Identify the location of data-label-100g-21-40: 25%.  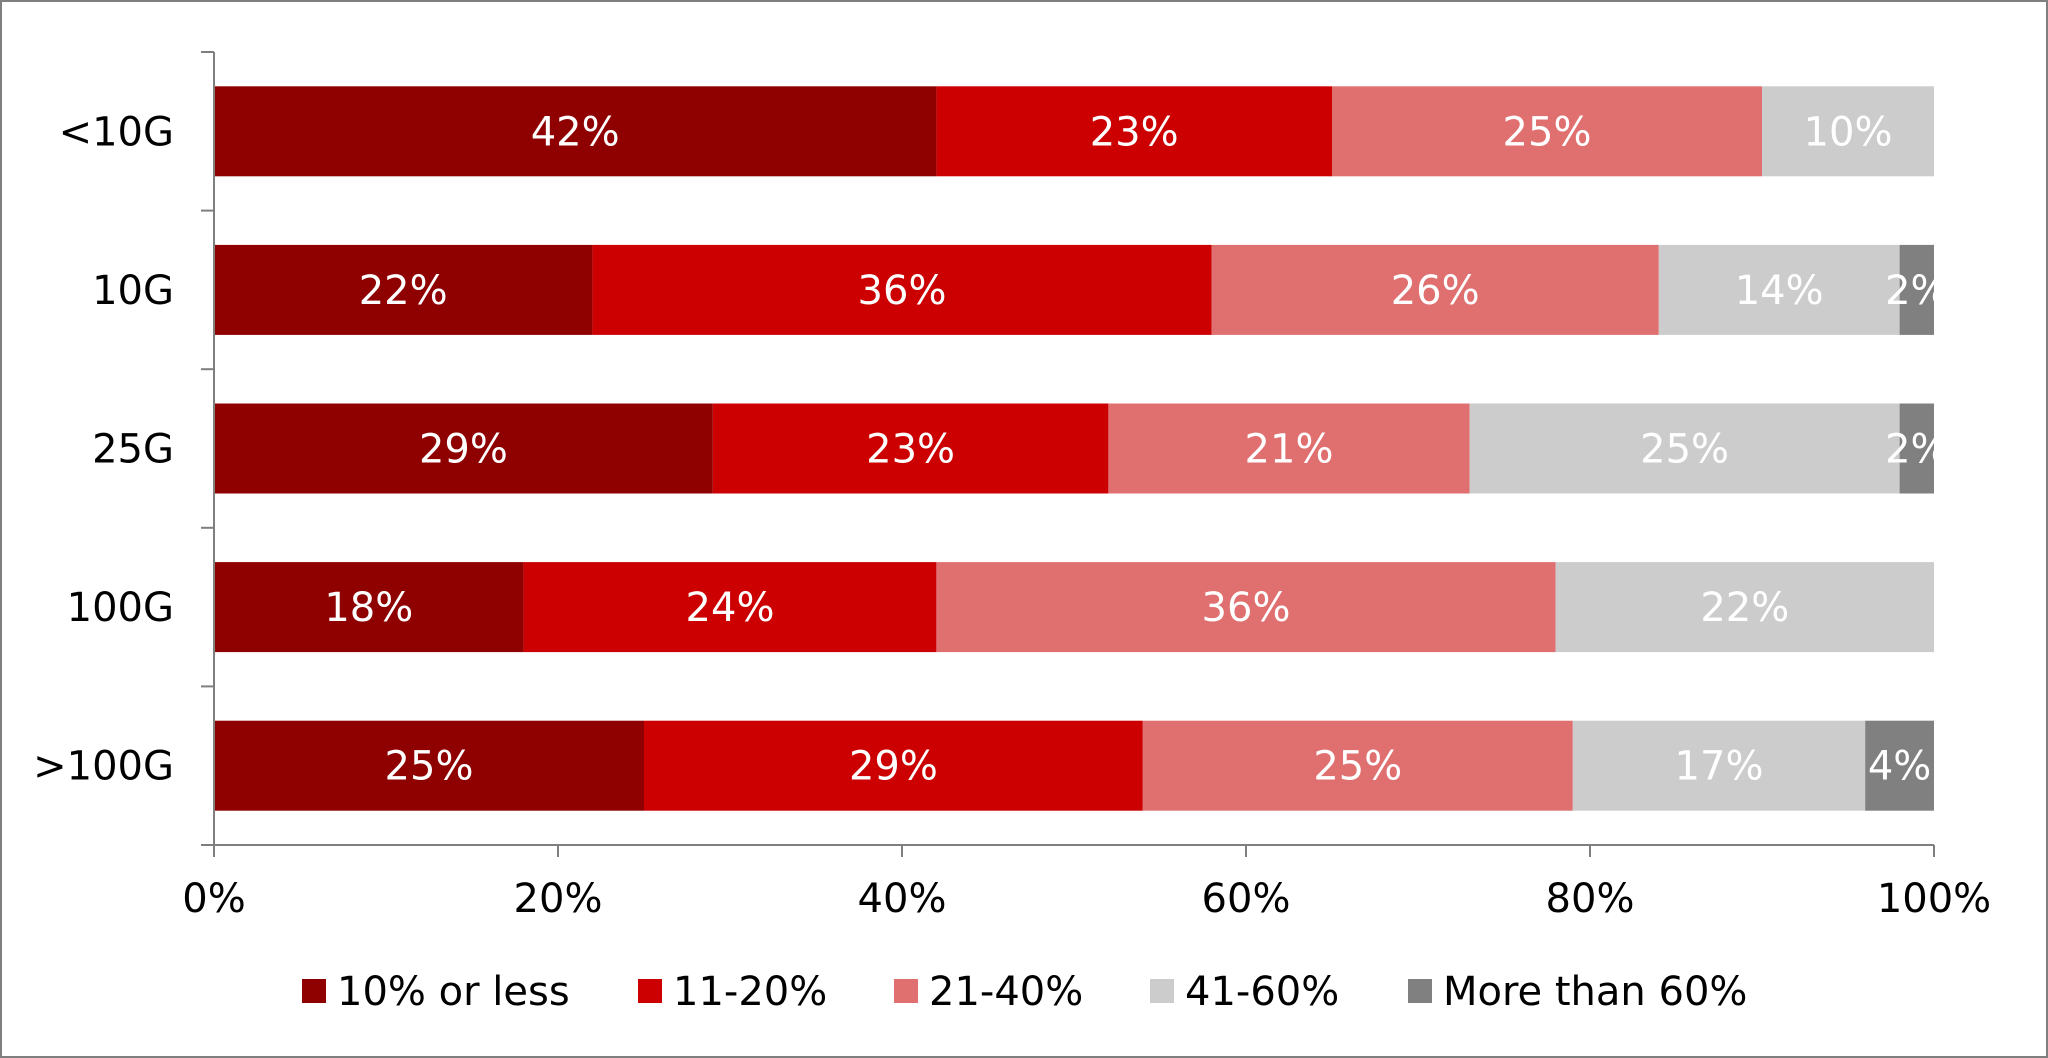
(1357, 767).